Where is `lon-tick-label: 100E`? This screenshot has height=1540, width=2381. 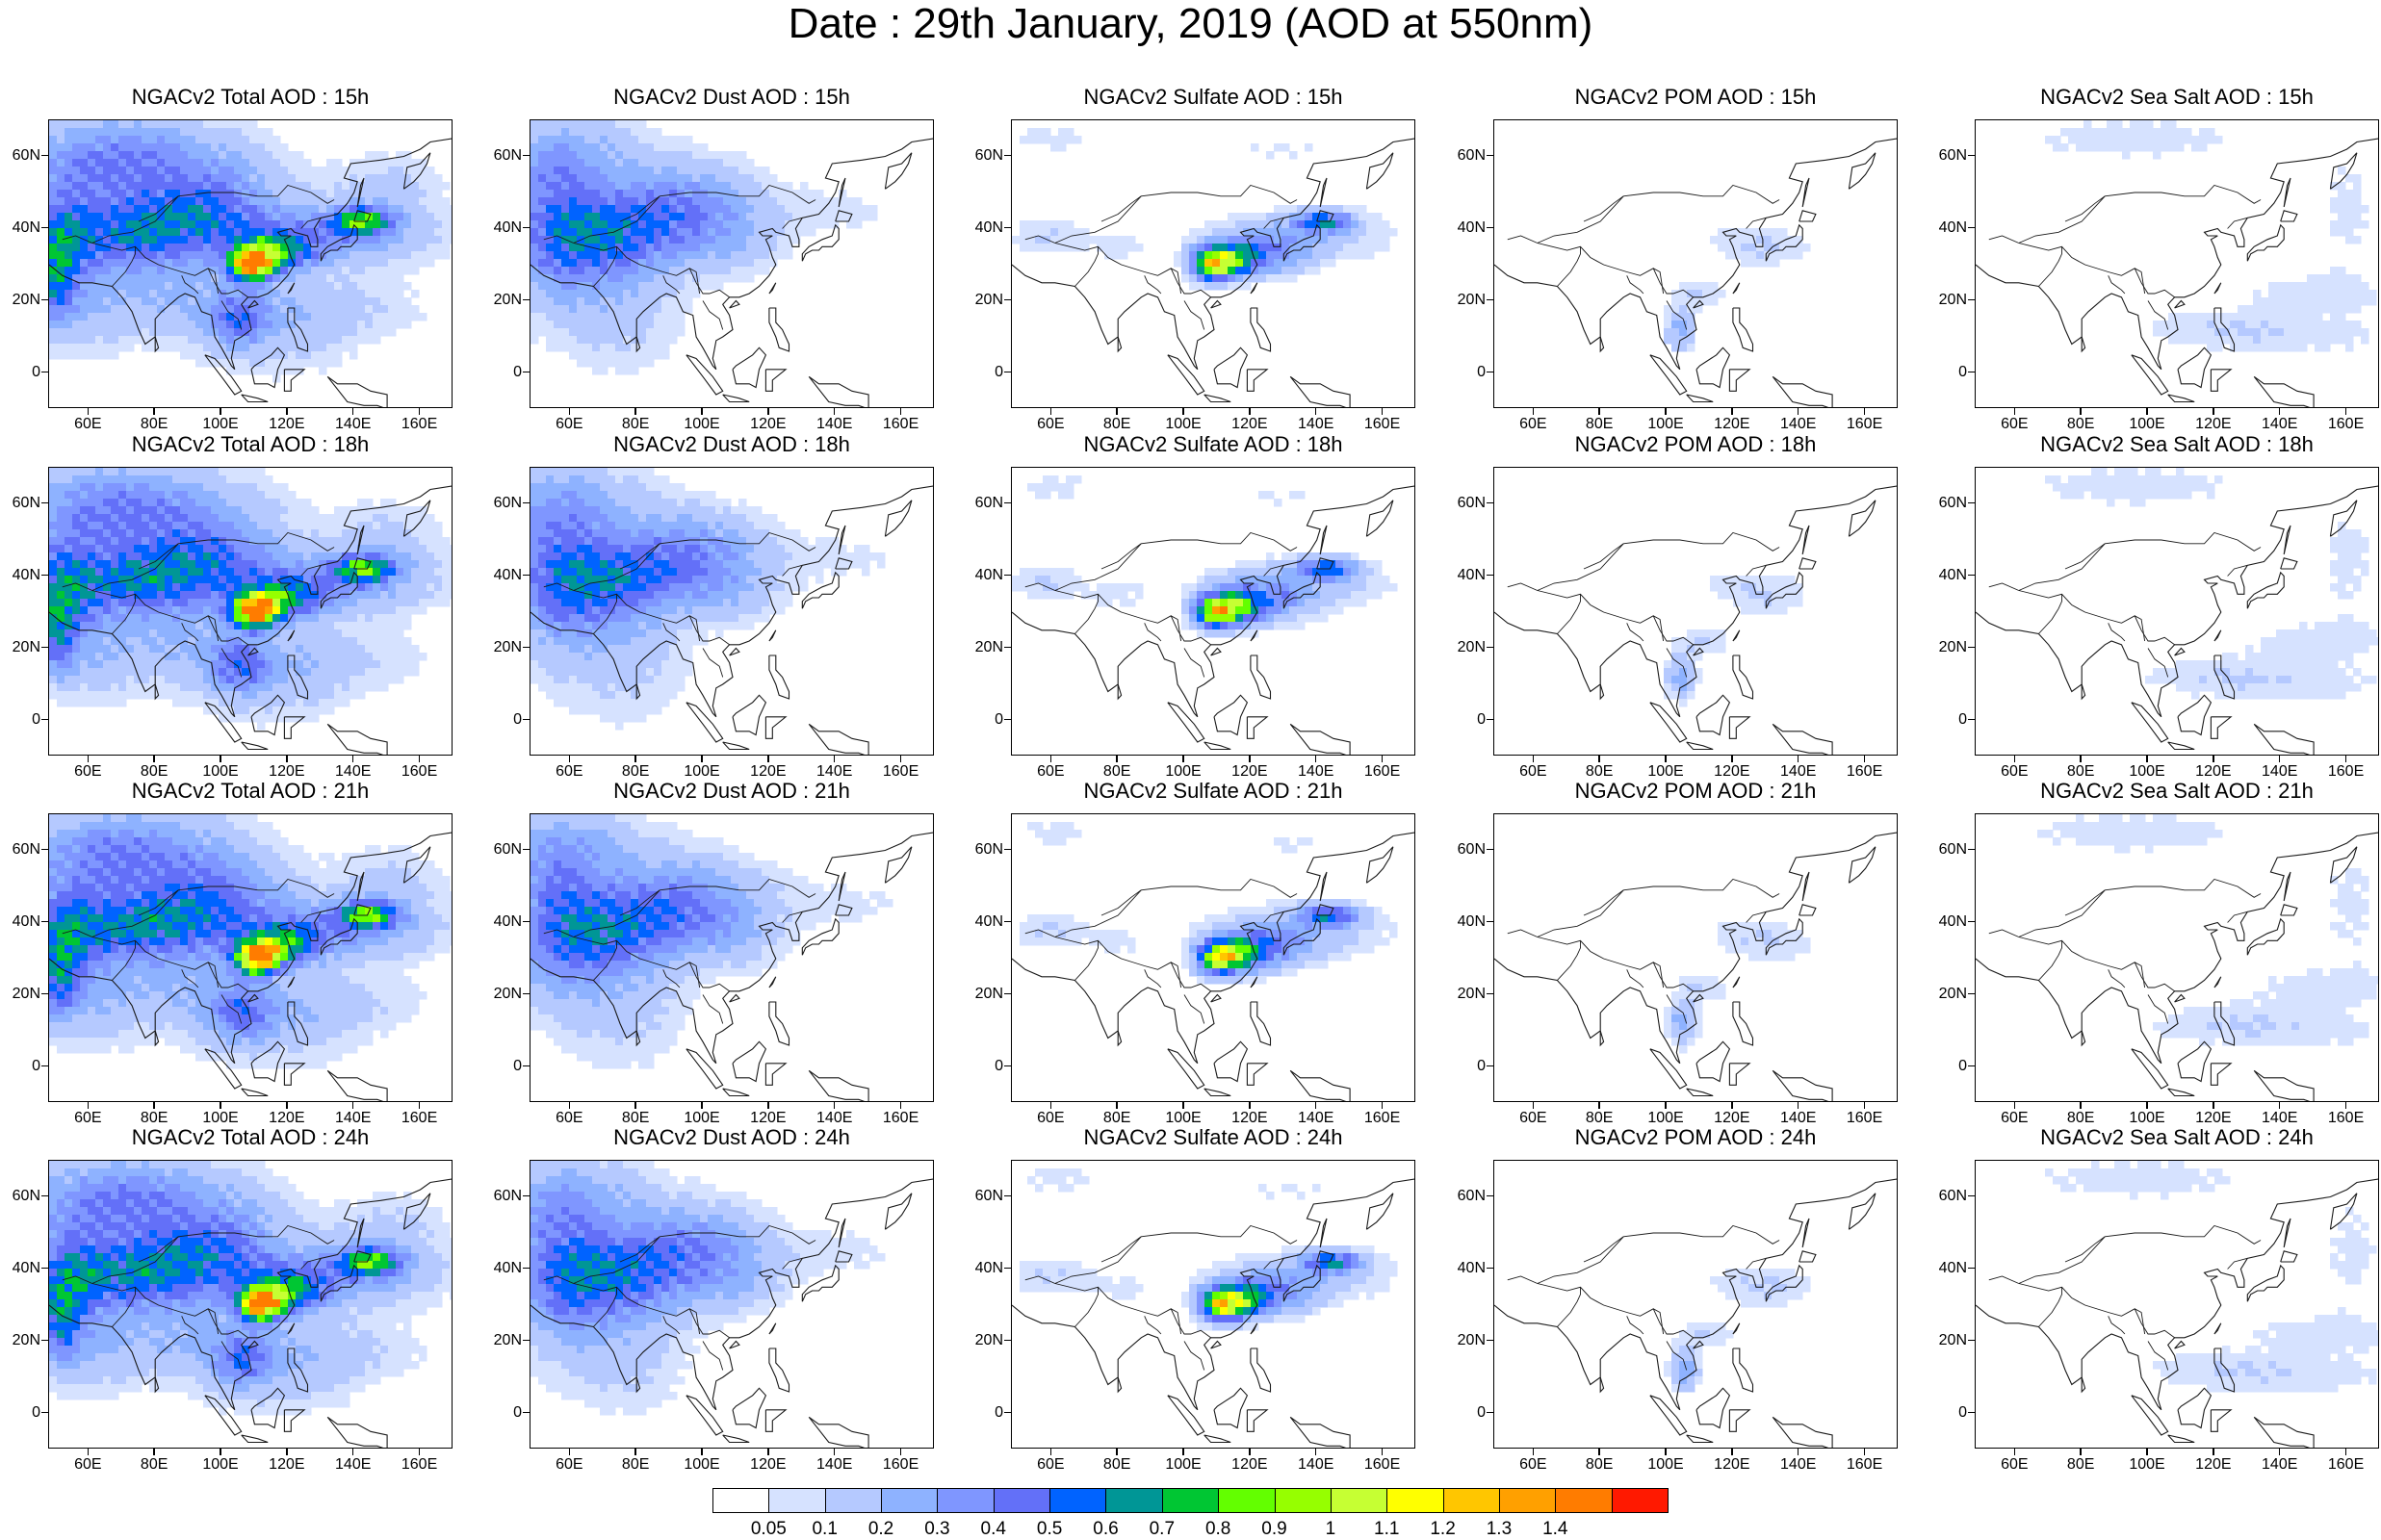
lon-tick-label: 100E is located at coordinates (220, 1465).